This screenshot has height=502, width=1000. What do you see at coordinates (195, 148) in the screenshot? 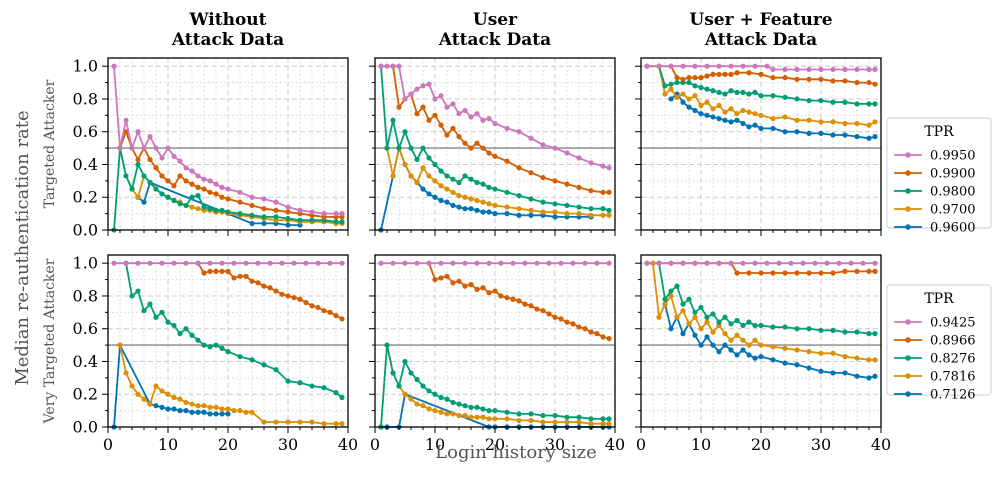
I see `panel: 0.0 0.2 0.4 0.6 0.8 1.0 Targeted Attacker` at bounding box center [195, 148].